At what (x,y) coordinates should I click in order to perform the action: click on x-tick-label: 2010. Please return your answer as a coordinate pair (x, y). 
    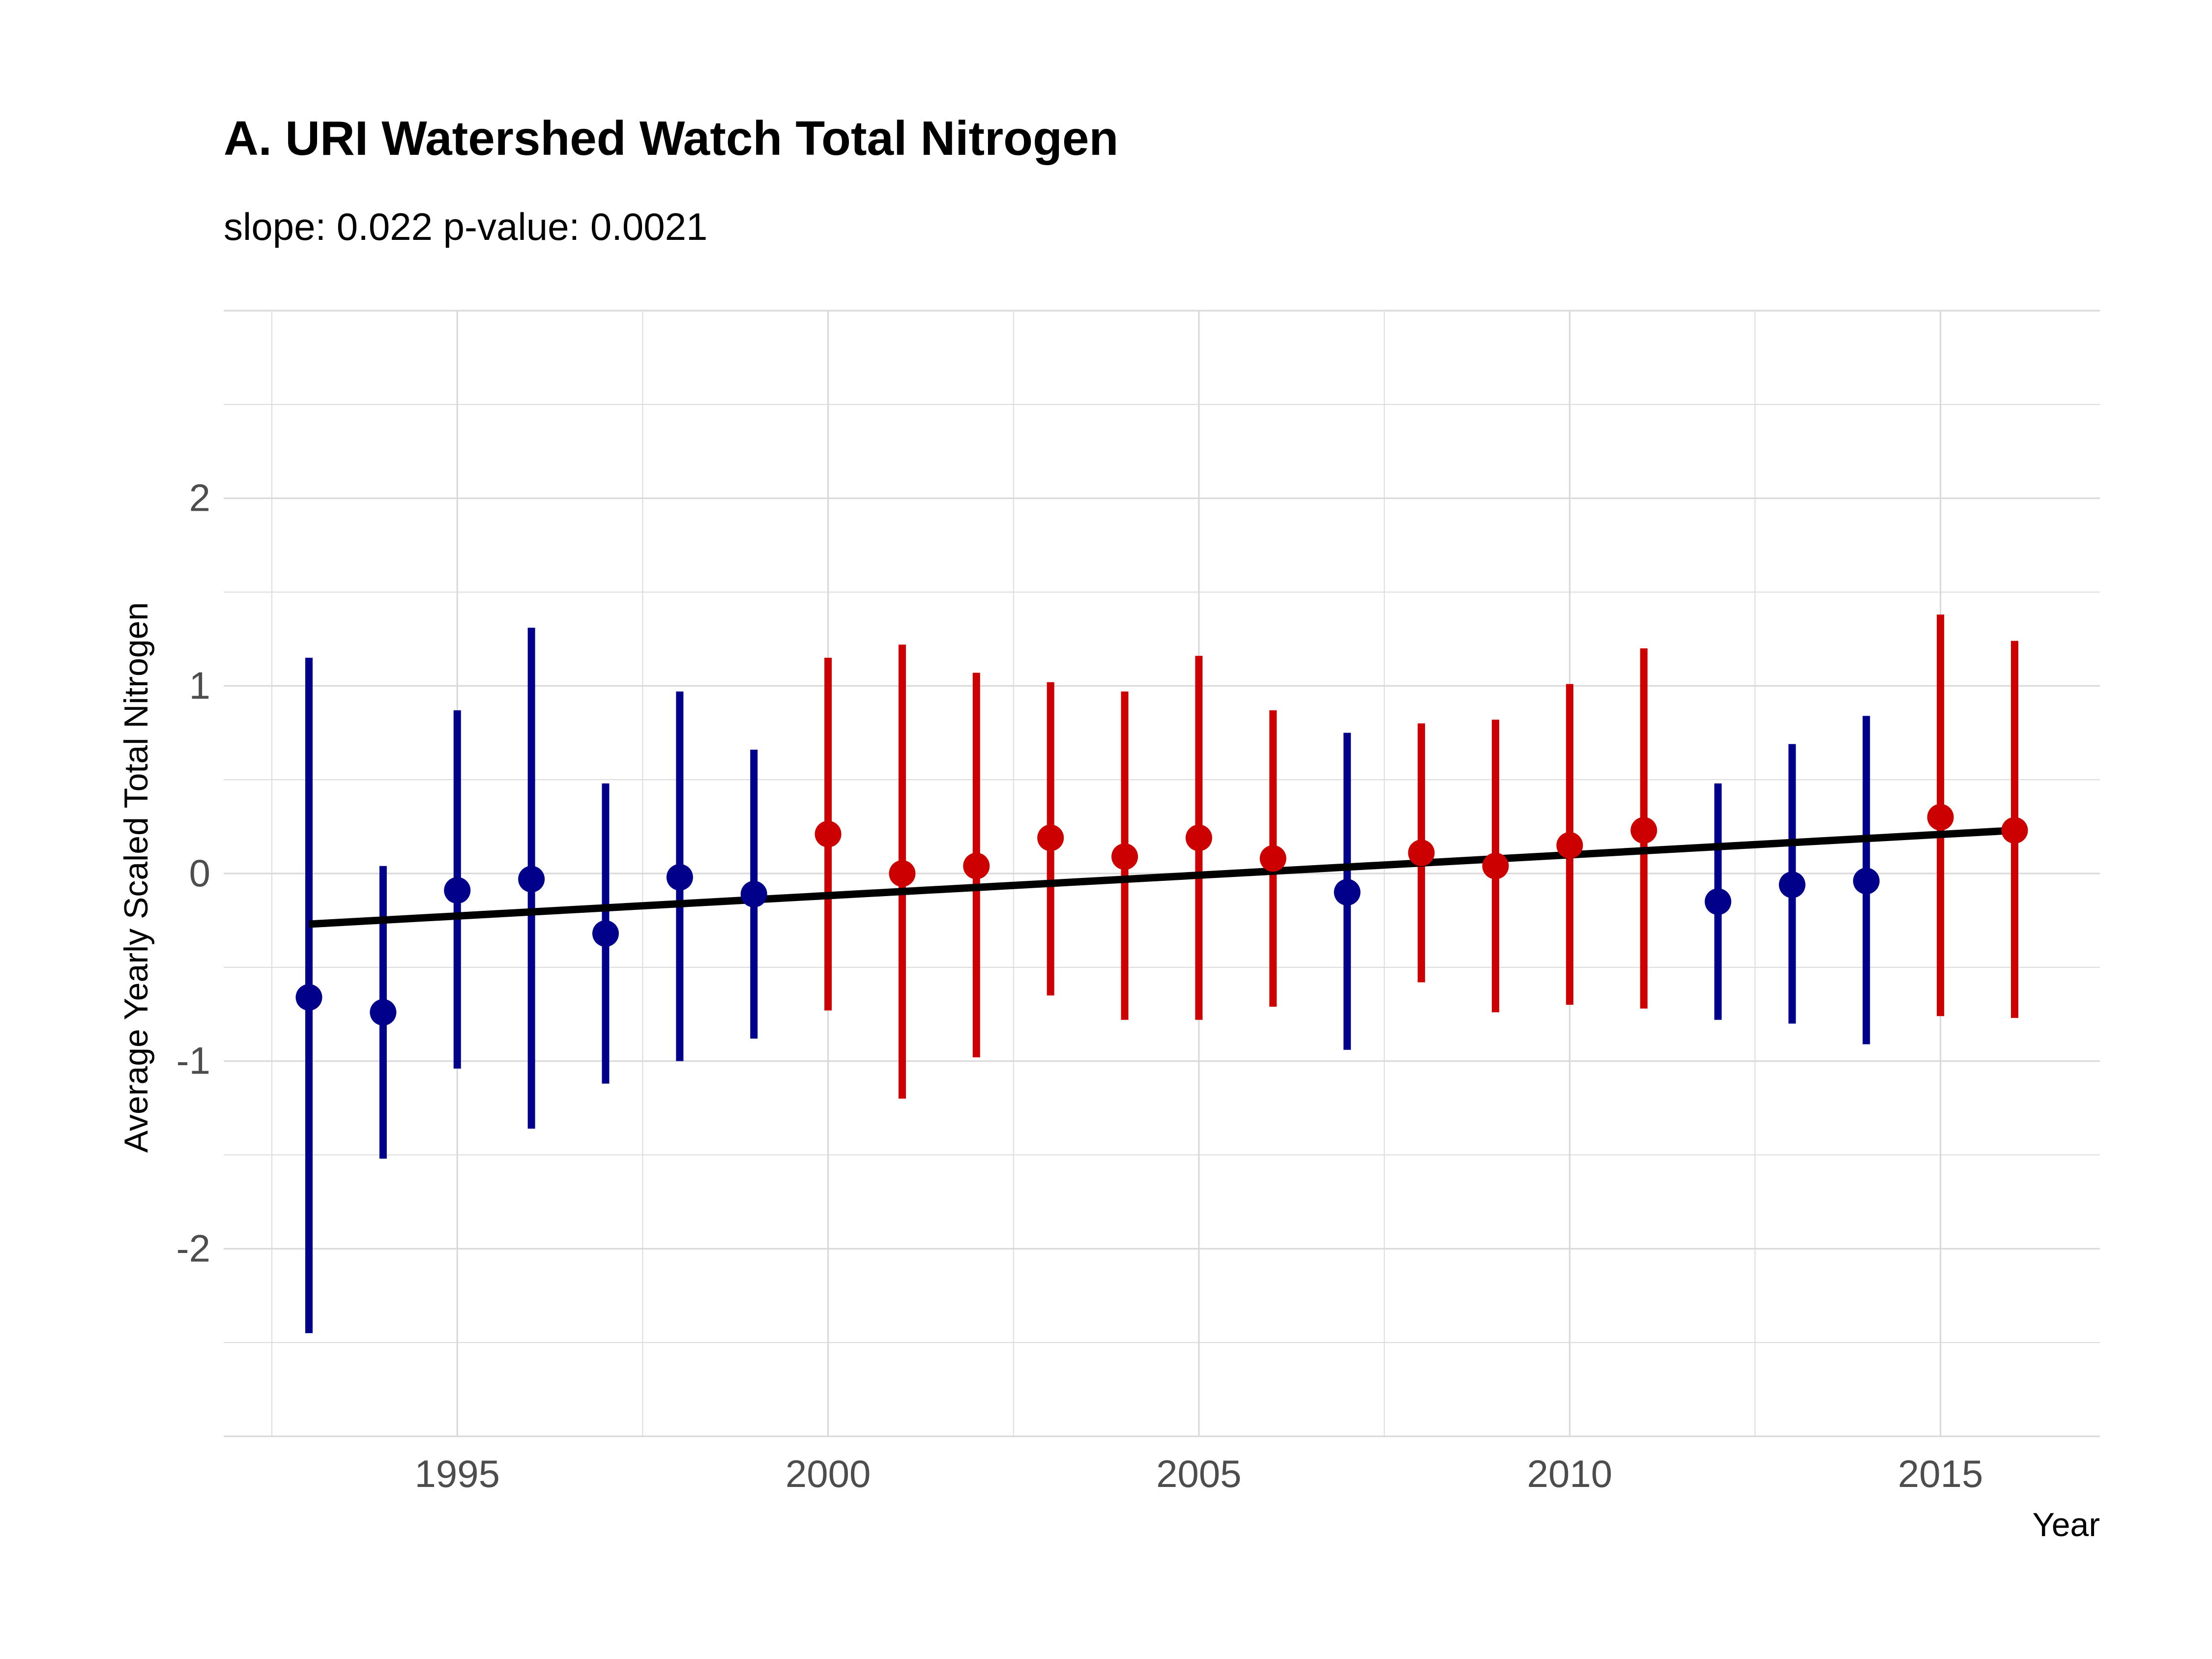
    Looking at the image, I should click on (1570, 1474).